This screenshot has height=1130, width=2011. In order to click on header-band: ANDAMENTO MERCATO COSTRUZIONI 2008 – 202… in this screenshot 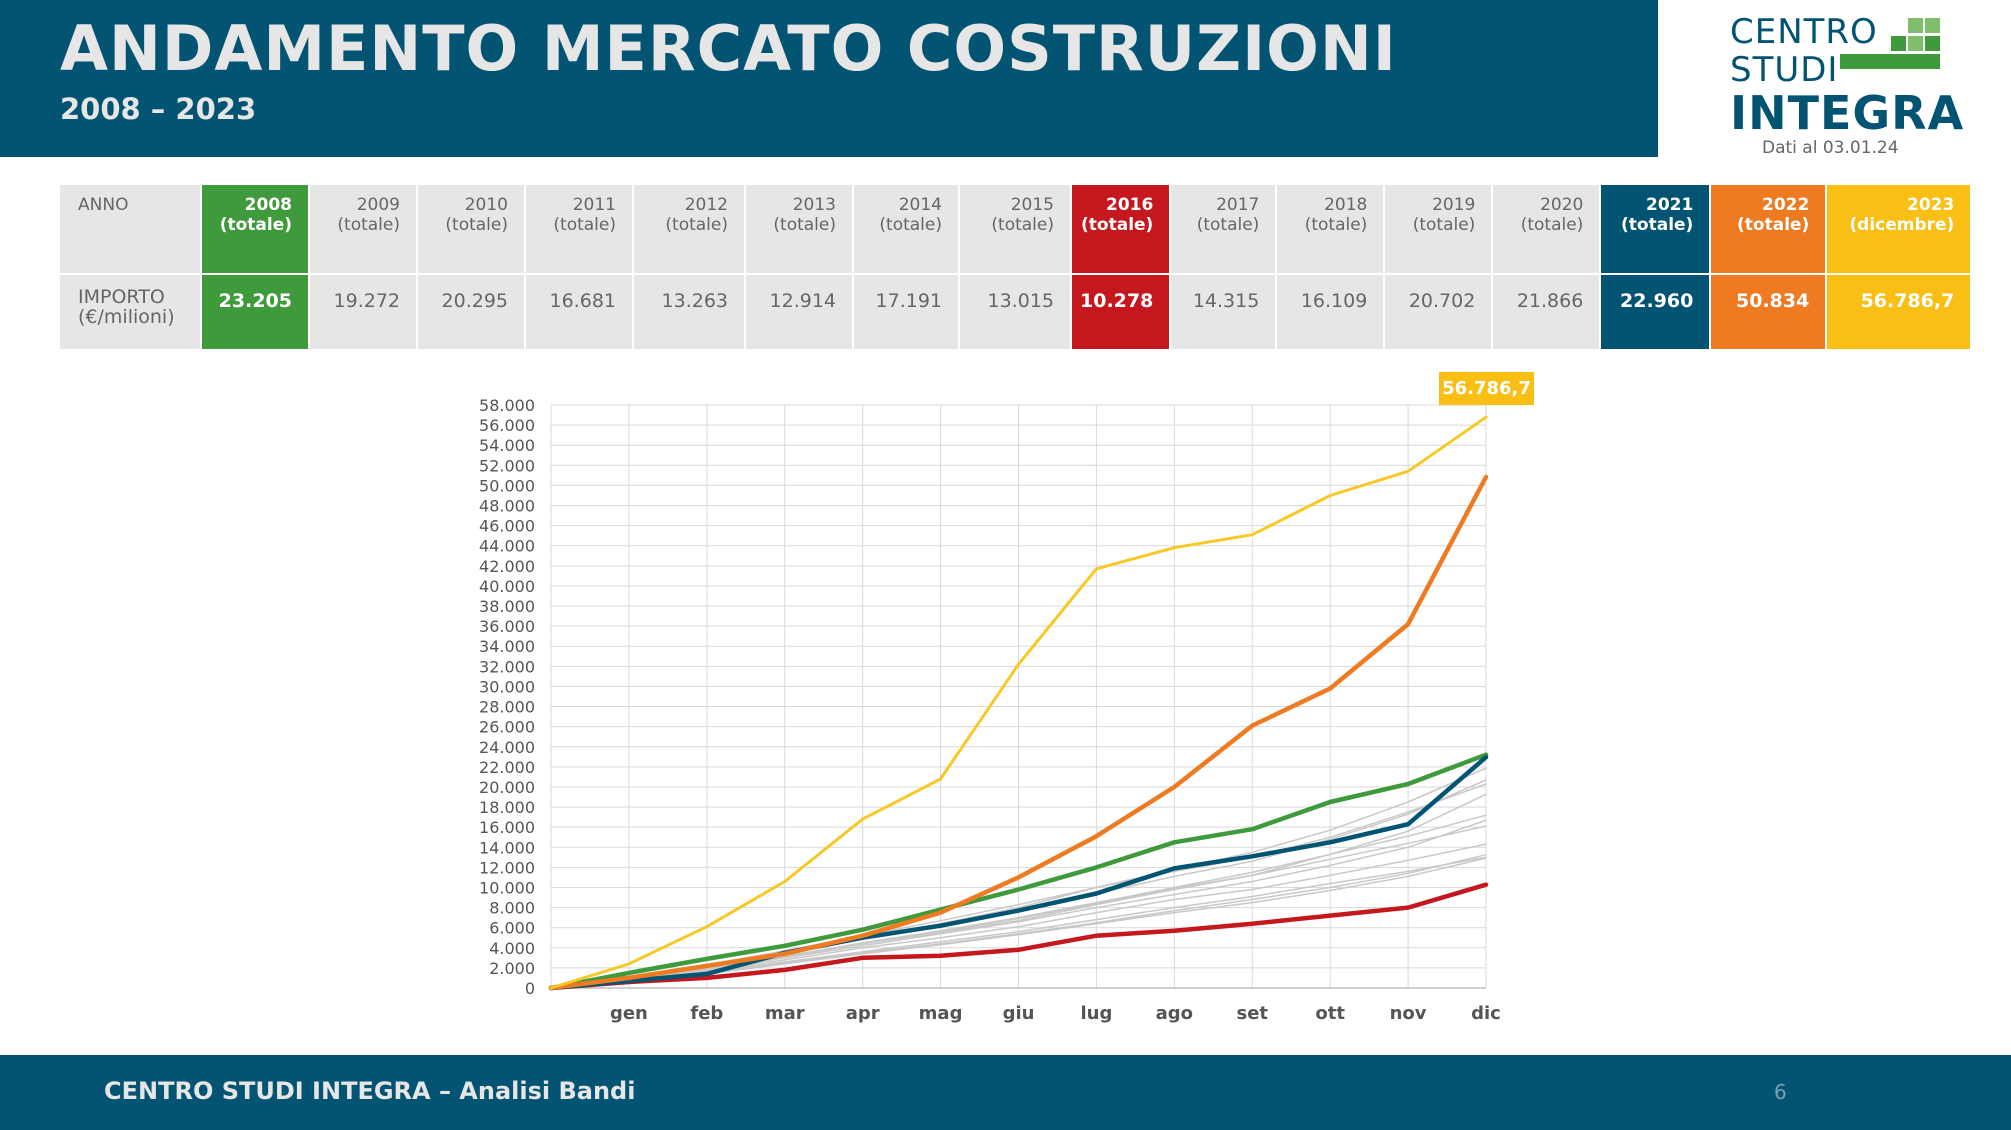, I will do `click(829, 78)`.